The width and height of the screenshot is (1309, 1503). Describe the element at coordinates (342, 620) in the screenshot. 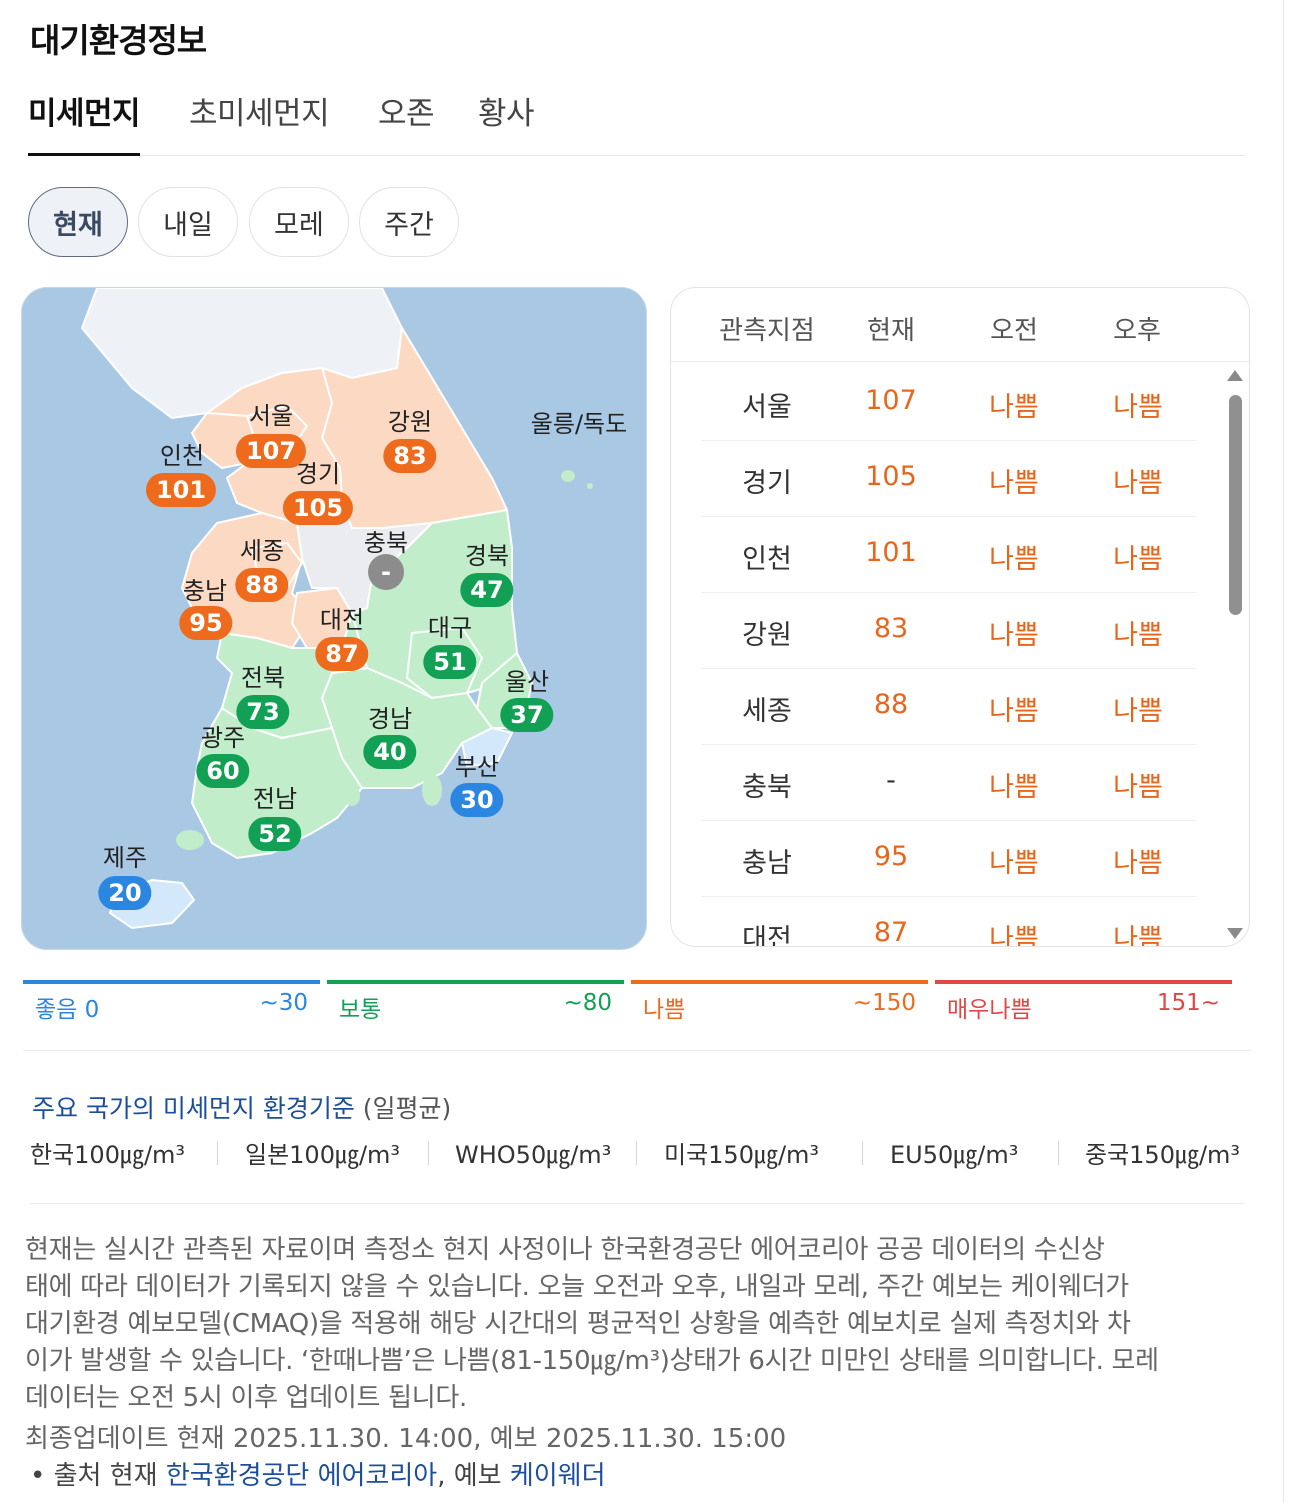

I see `region-label-daejeon: 대전` at that location.